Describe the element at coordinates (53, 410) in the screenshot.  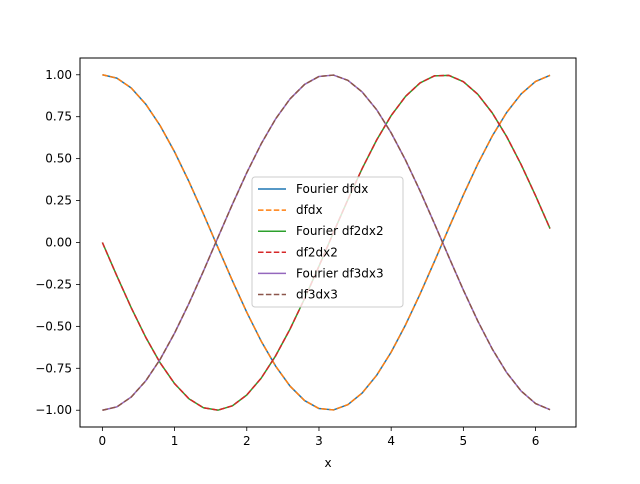
I see `y-tick-label: −1.00` at that location.